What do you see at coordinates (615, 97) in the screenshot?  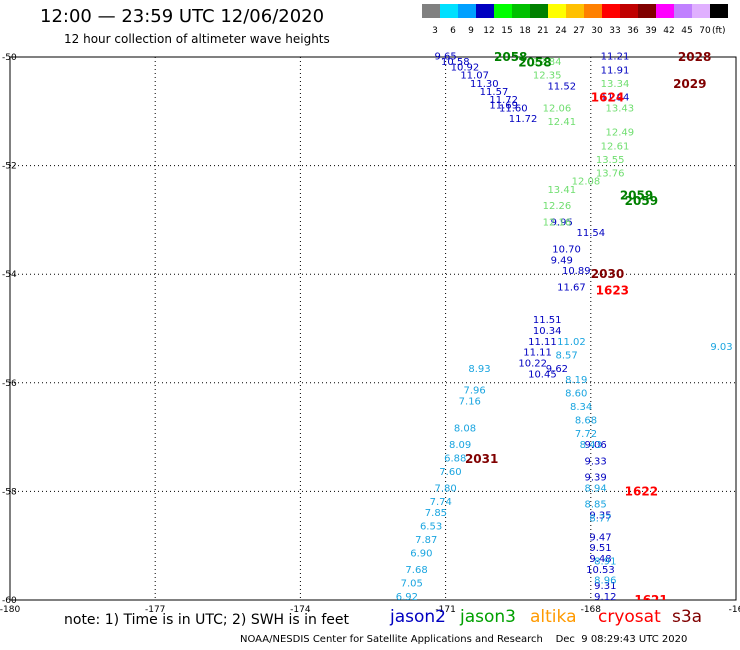 I see `wave-height-value: 11.94` at bounding box center [615, 97].